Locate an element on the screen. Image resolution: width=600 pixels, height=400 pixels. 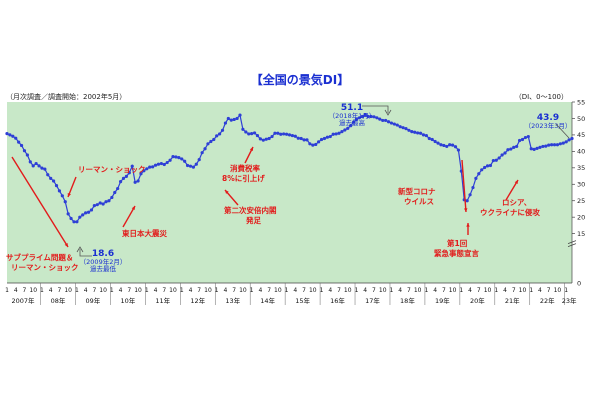
annotation-min-arrow is located at coordinates (85, 253).